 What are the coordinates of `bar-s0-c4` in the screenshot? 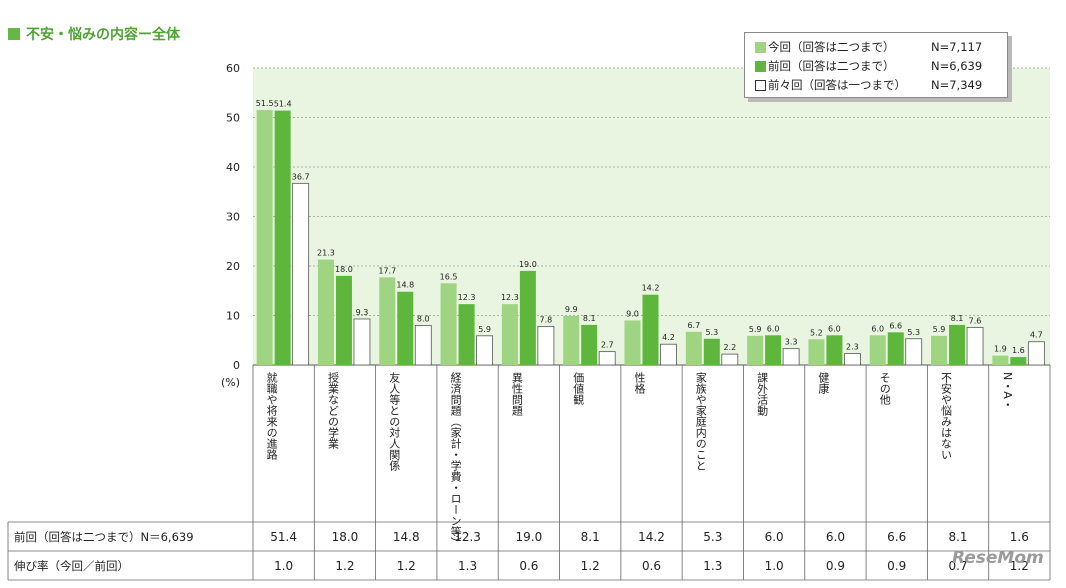 It's located at (509, 334).